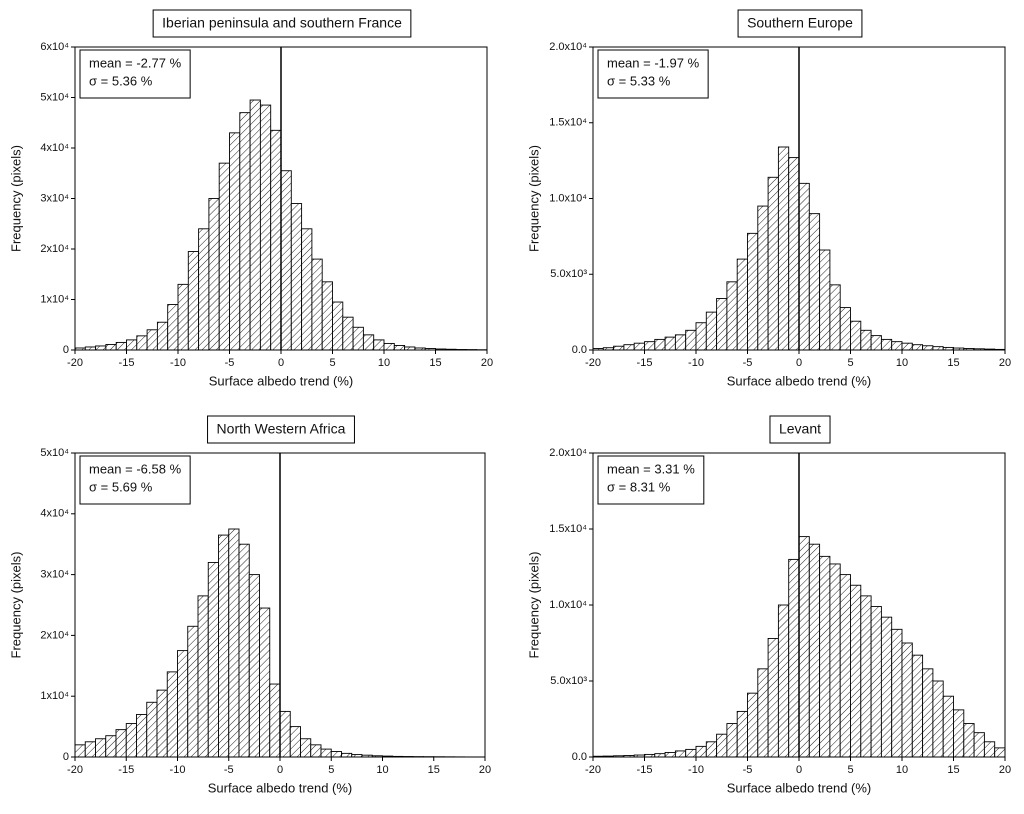 The image size is (1024, 814). What do you see at coordinates (54, 299) in the screenshot?
I see `y-tick-label: 1x10⁴` at bounding box center [54, 299].